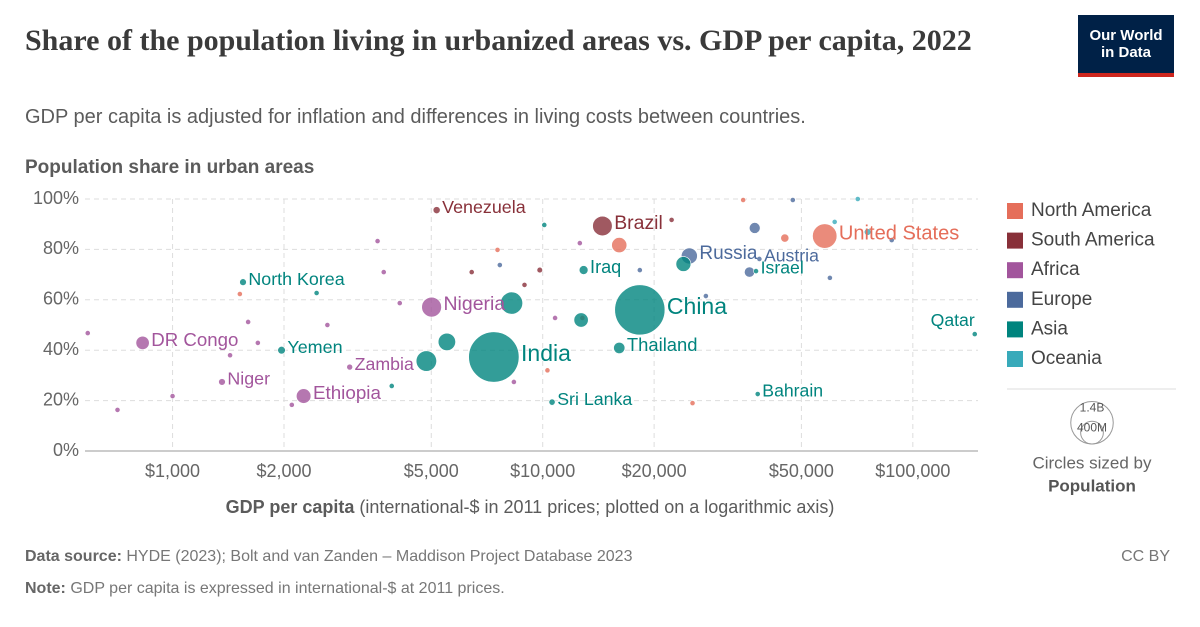 Image resolution: width=1200 pixels, height=627 pixels. Describe the element at coordinates (542, 471) in the screenshot. I see `x-tick-label: $10,000` at that location.